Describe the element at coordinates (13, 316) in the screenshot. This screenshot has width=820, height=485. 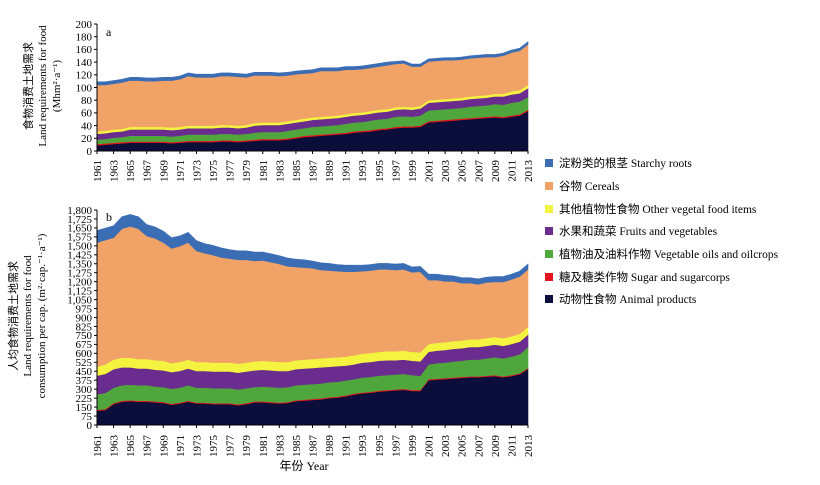
I see `panel-b-ylabel-1: 人均食物消费土地需求` at that location.